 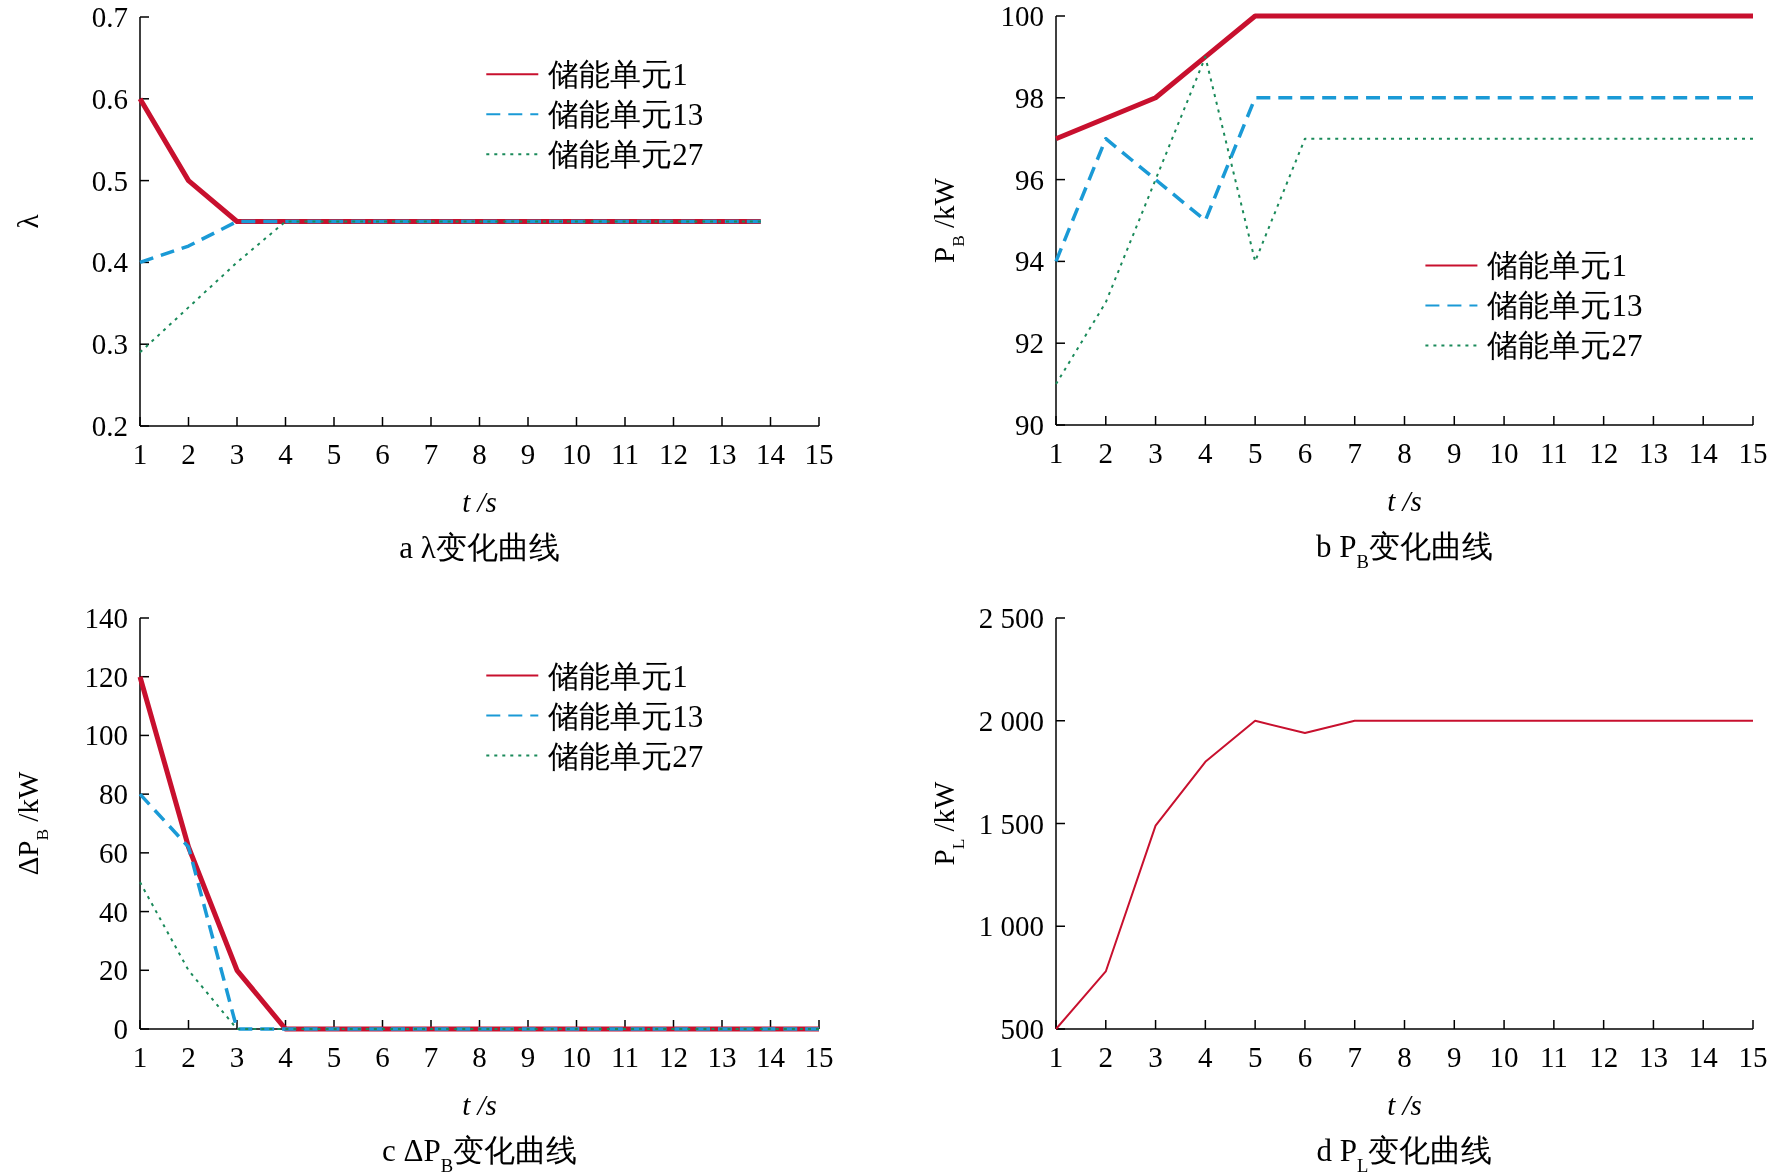 I want to click on text: d P$_{L}$变化曲线, so click(x=1404, y=1154).